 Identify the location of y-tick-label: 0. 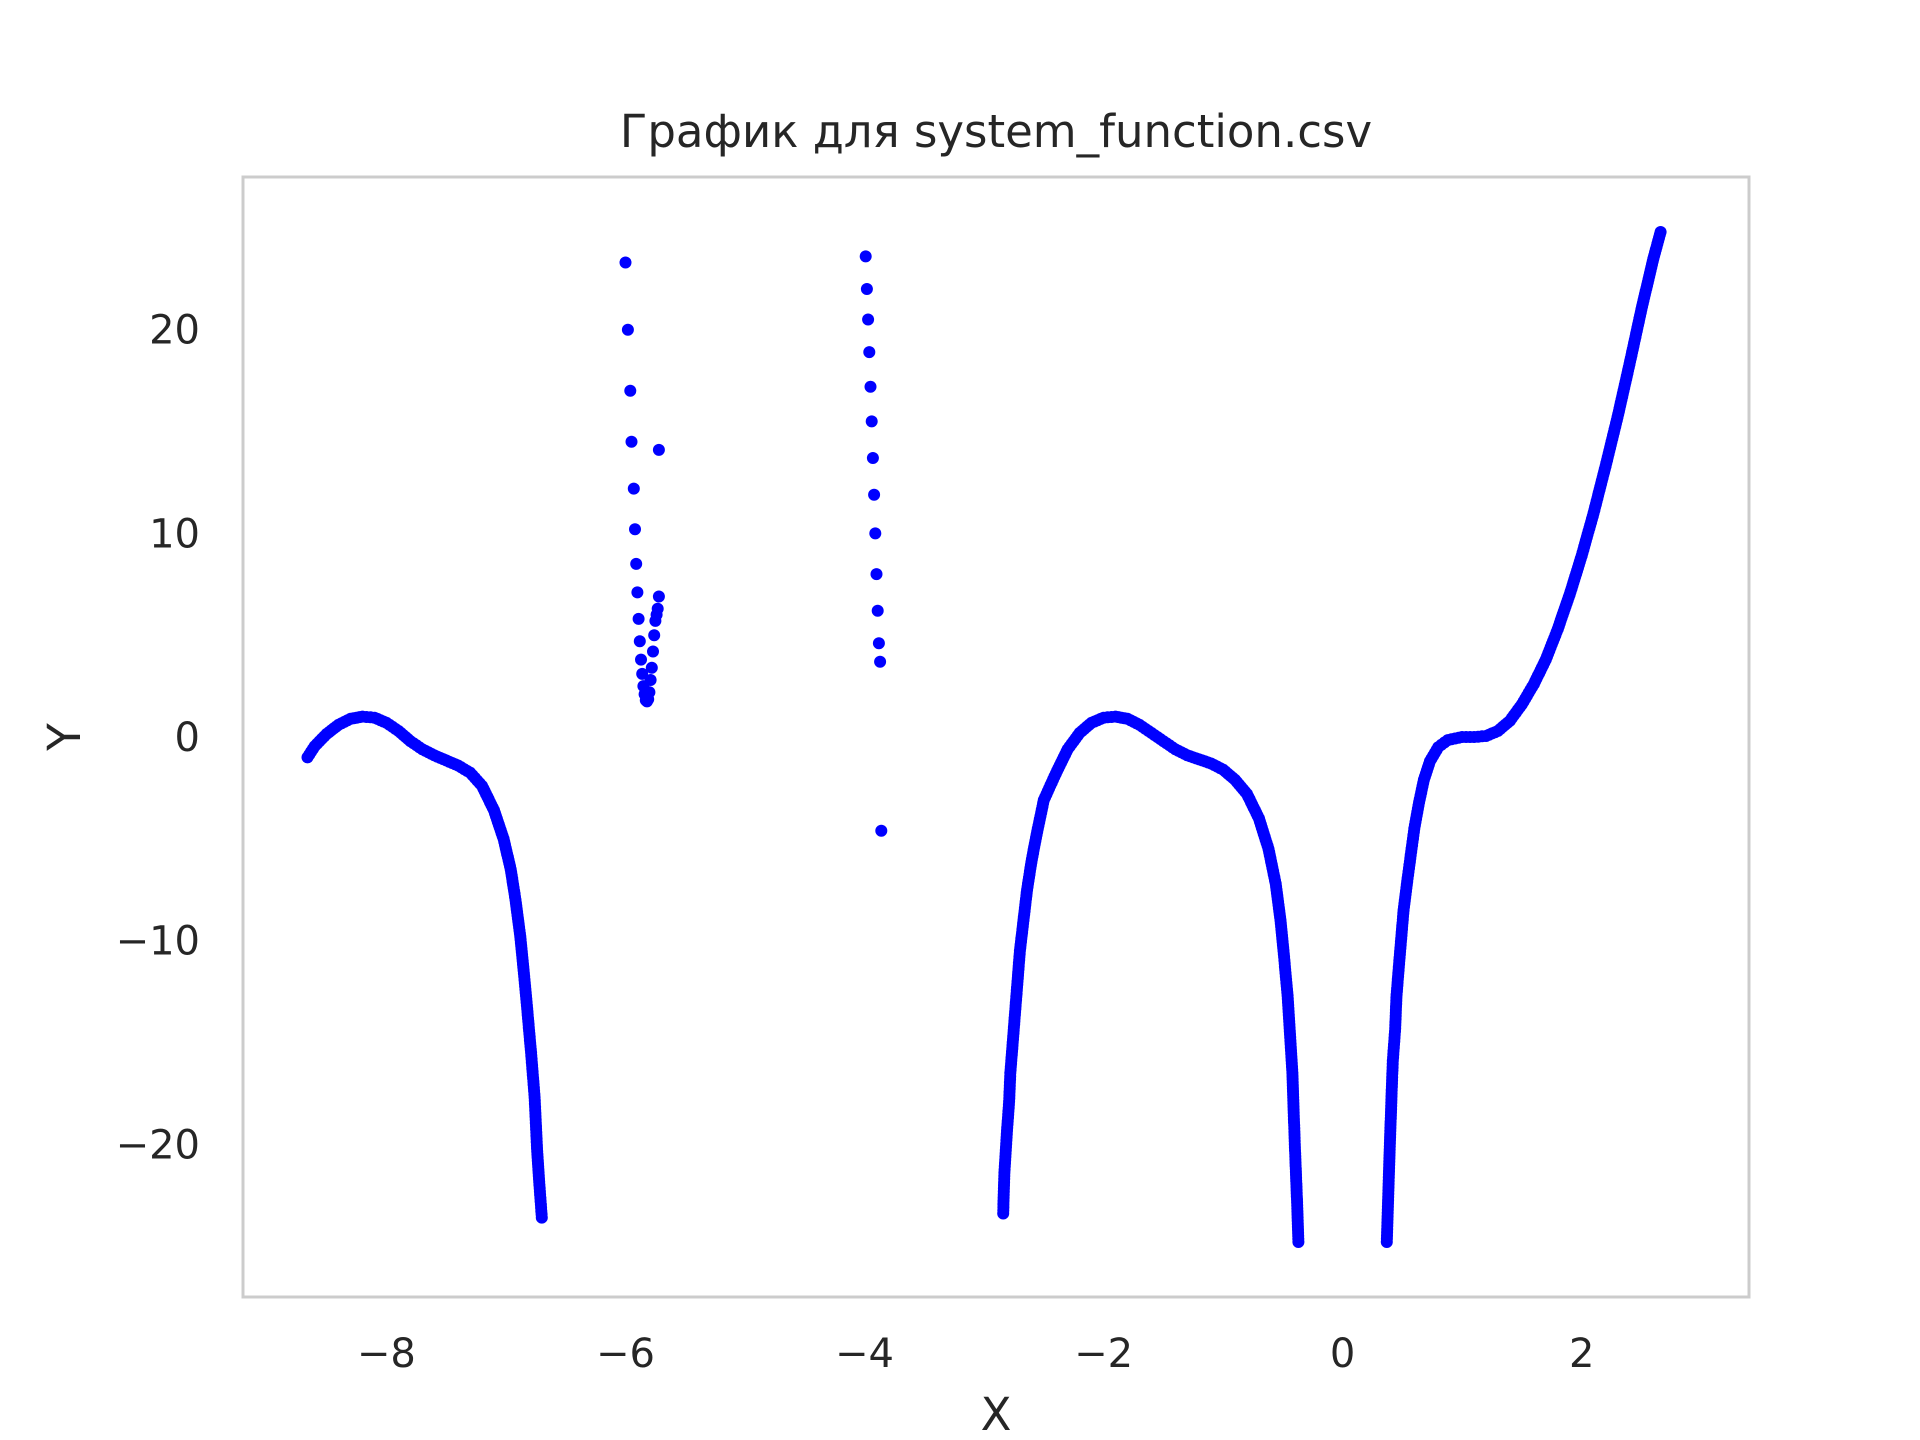
(187, 738).